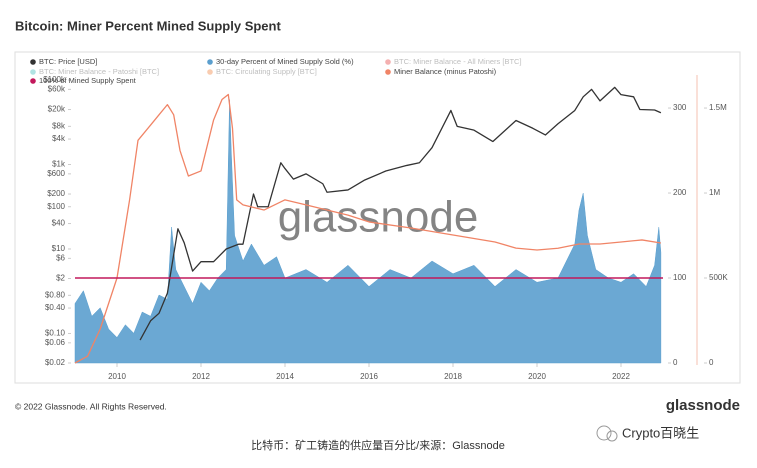 This screenshot has height=468, width=757. I want to click on y2-tick-label: 300, so click(680, 107).